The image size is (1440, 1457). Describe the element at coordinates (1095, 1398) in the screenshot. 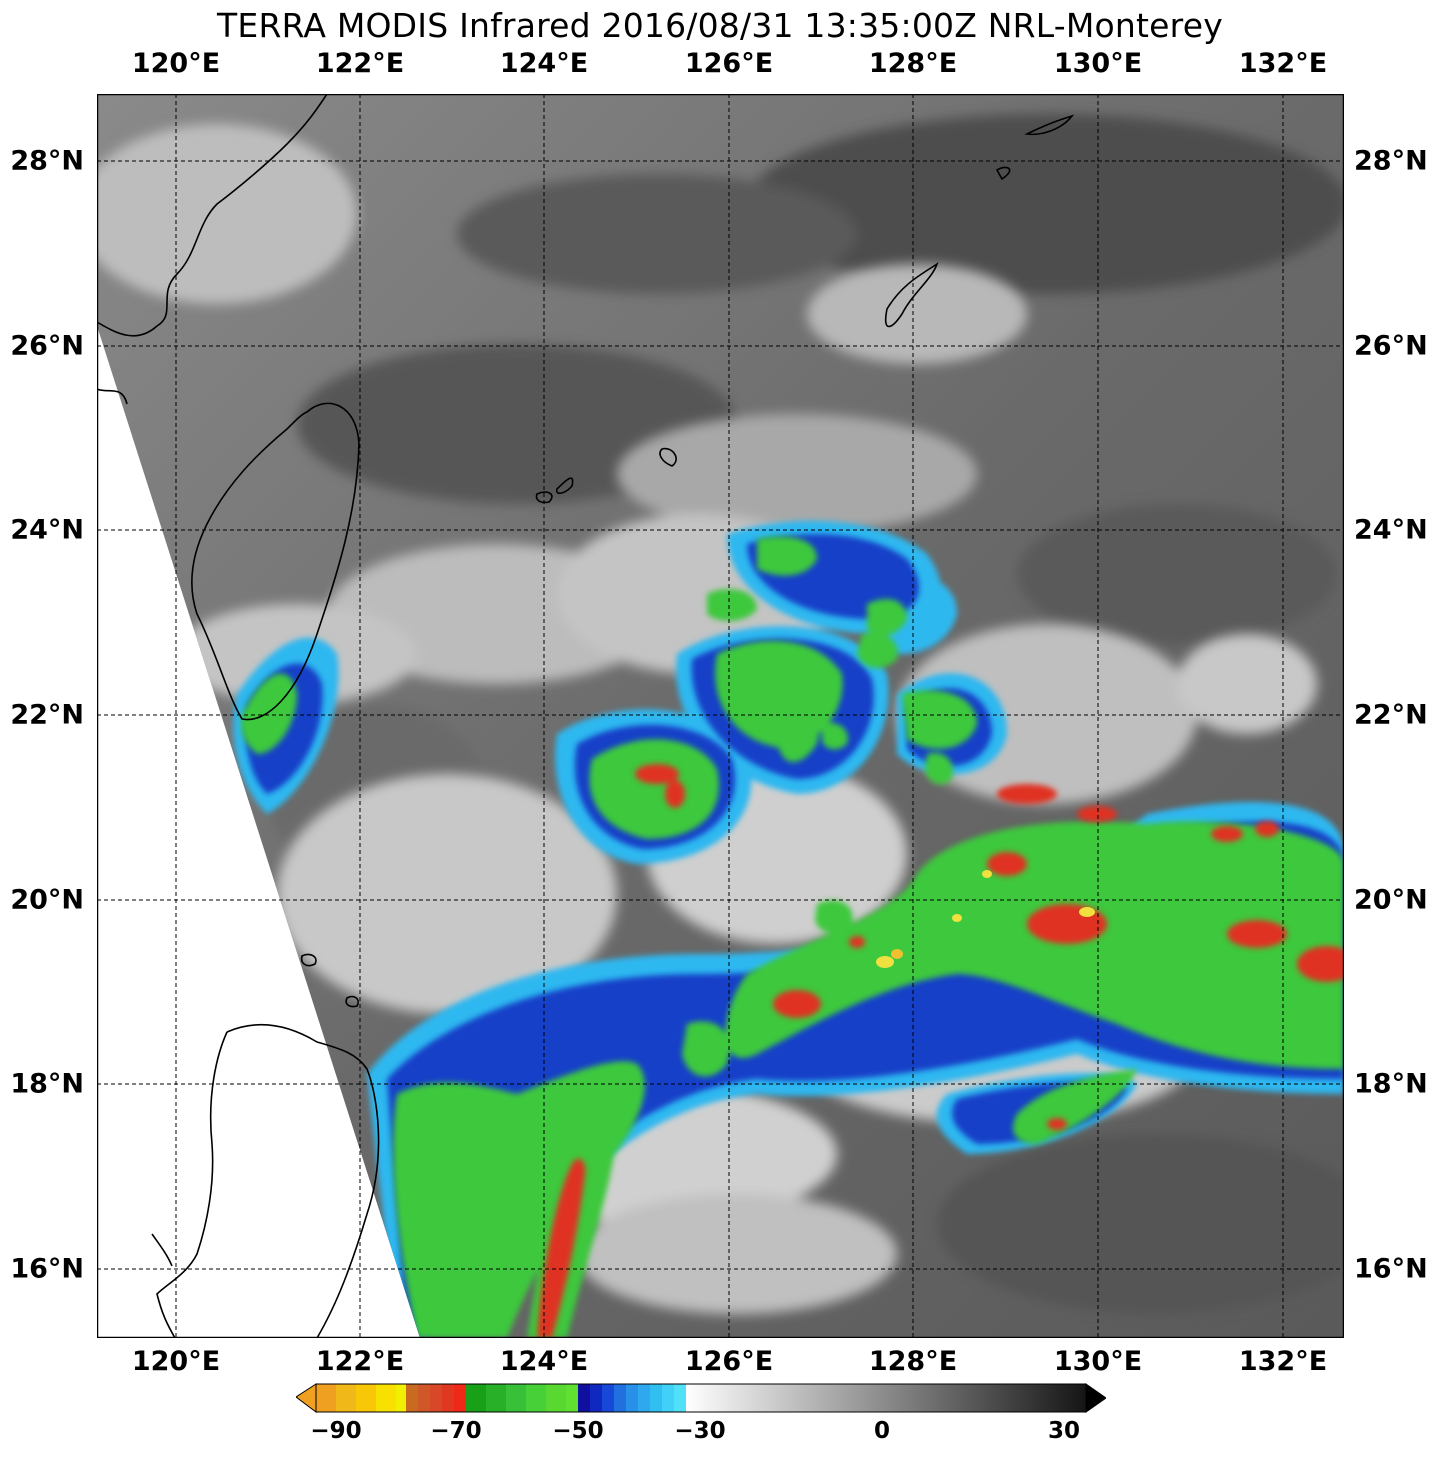

I see `colorbar-max-arrow` at that location.